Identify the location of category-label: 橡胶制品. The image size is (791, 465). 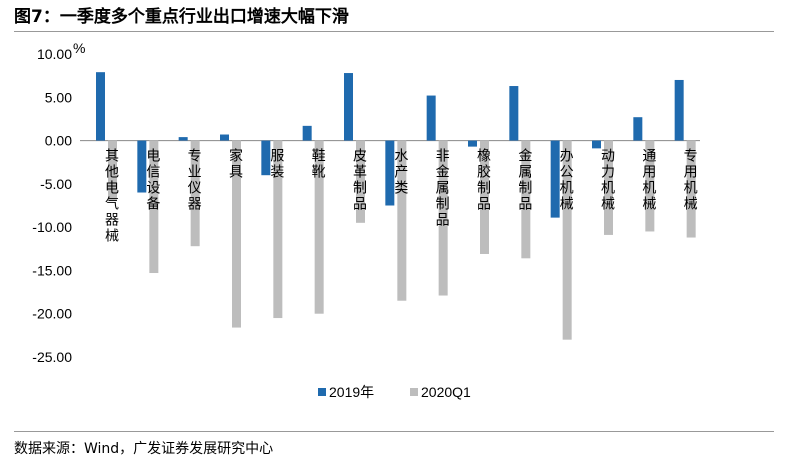
(484, 181).